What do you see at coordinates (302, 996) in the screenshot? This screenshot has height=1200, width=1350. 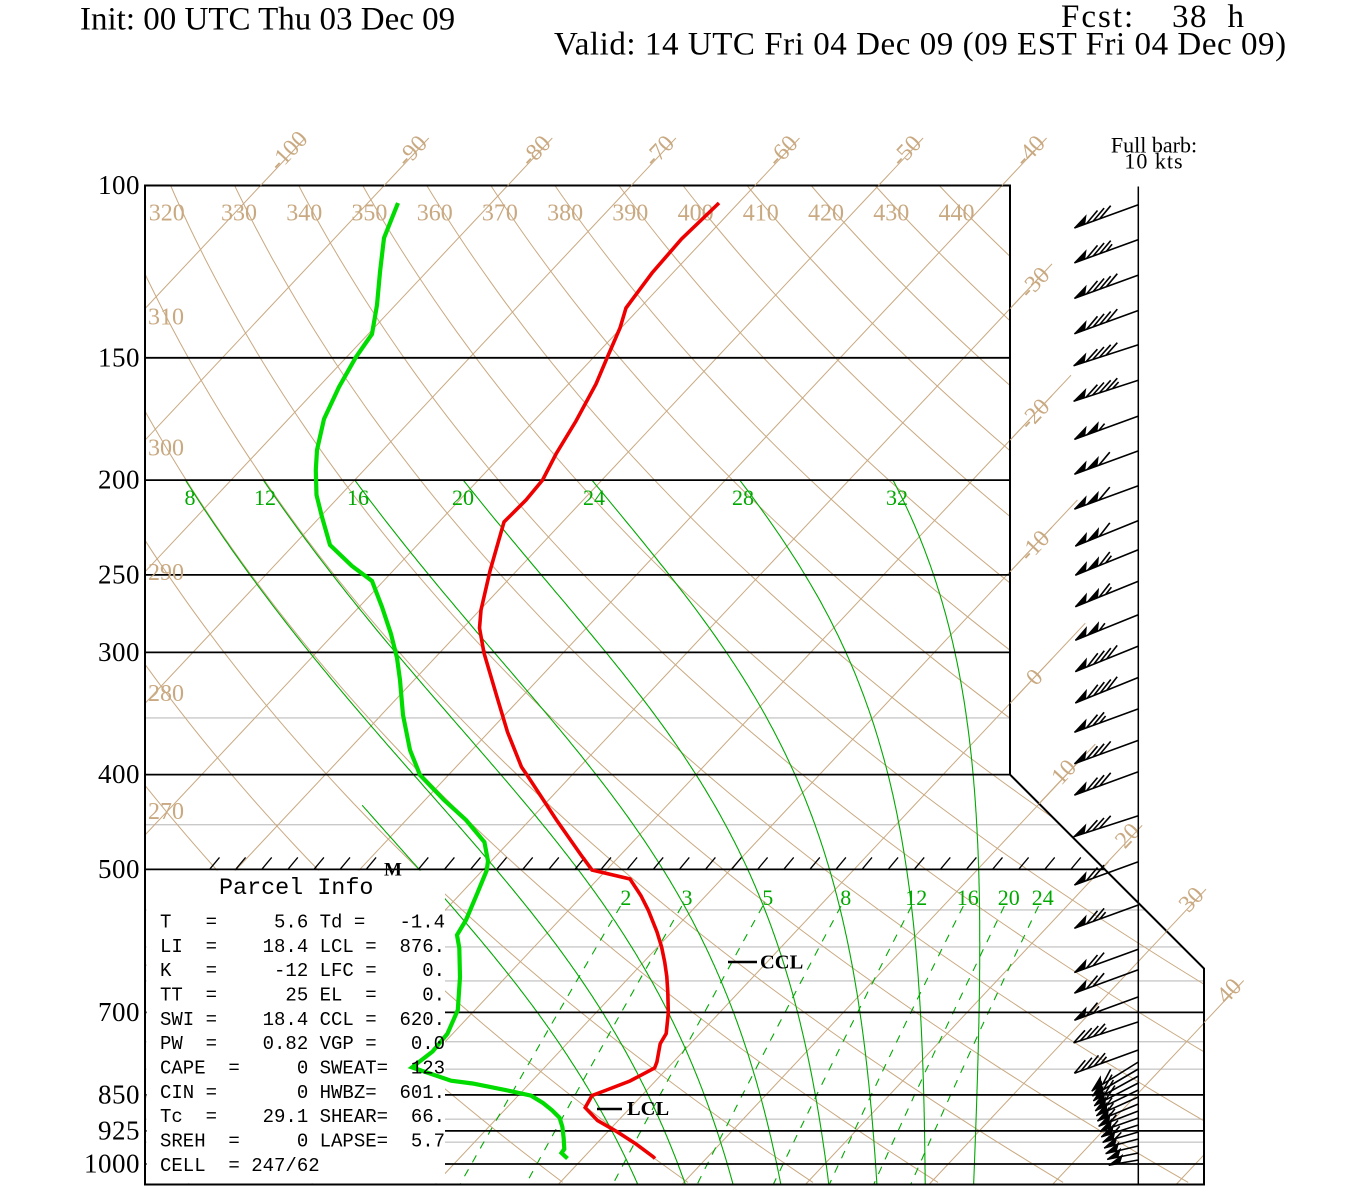 I see `svg-text: TT = 25 EL = 0.` at bounding box center [302, 996].